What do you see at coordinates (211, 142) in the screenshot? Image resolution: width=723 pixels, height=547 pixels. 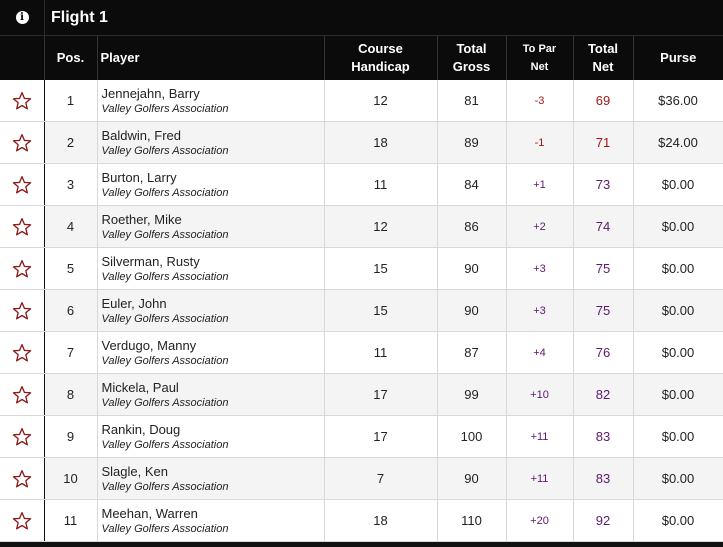 I see `player-cell: Baldwin, Fred Valley Golfers Association` at bounding box center [211, 142].